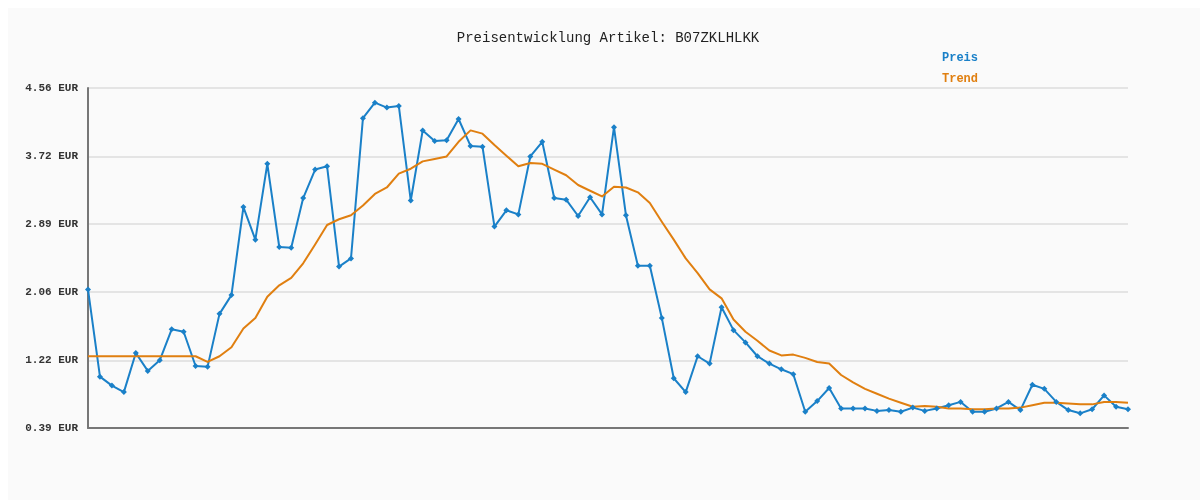 The width and height of the screenshot is (1200, 500). I want to click on y-tick-label: 3.72 EUR, so click(52, 156).